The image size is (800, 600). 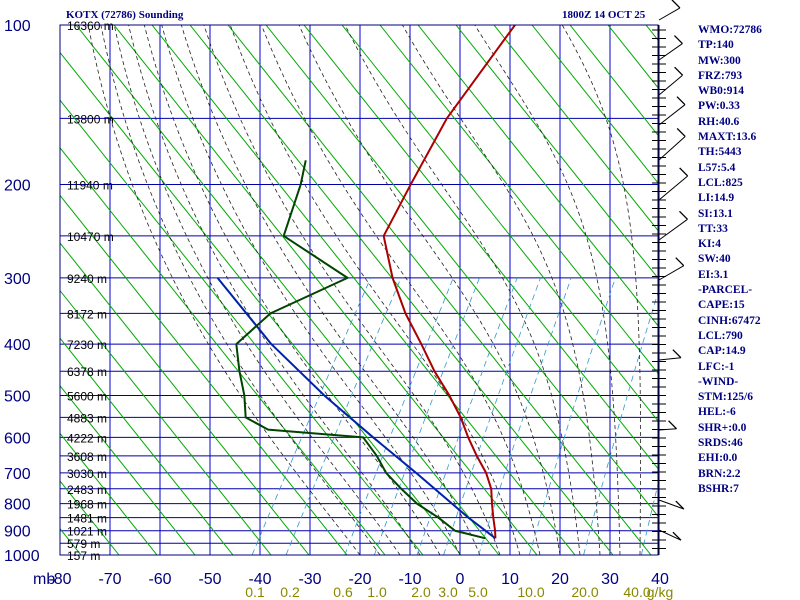 What do you see at coordinates (87, 474) in the screenshot?
I see `height-label: 3030 m` at bounding box center [87, 474].